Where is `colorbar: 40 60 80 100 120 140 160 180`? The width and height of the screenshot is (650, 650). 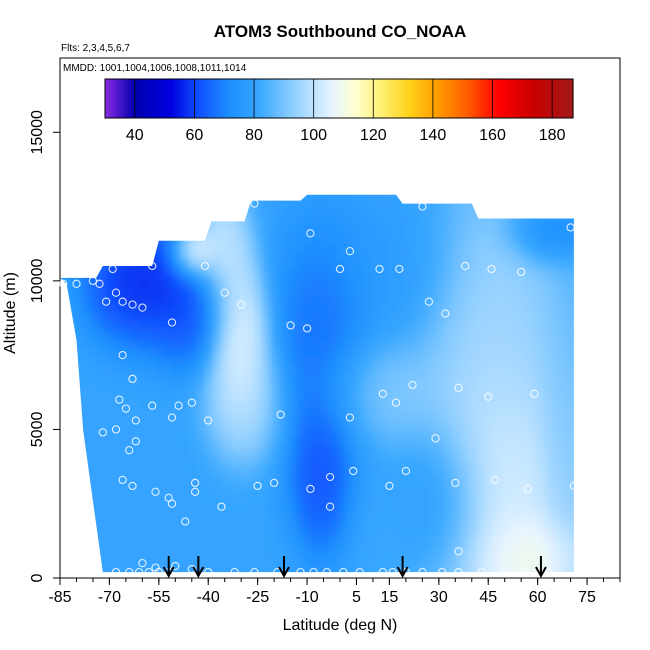 colorbar: 40 60 80 100 120 140 160 180 is located at coordinates (339, 111).